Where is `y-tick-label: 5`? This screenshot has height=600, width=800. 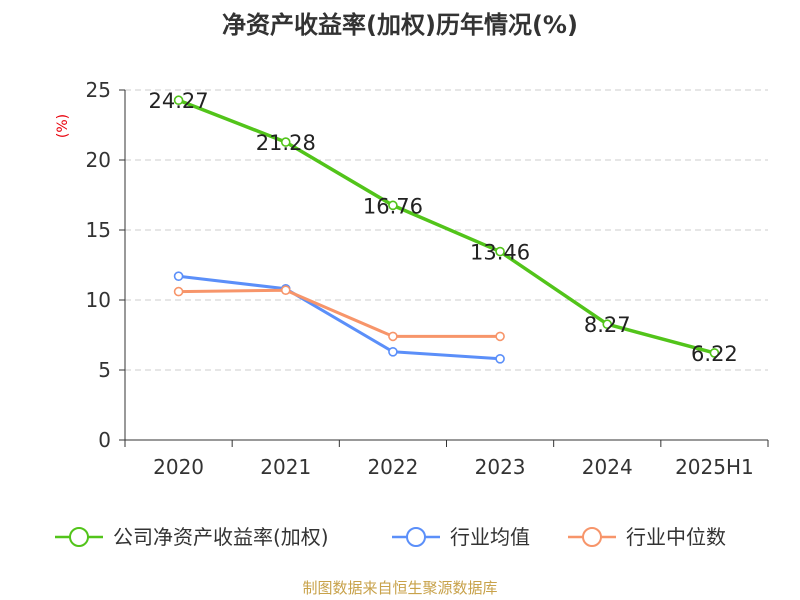 y-tick-label: 5 is located at coordinates (104, 370).